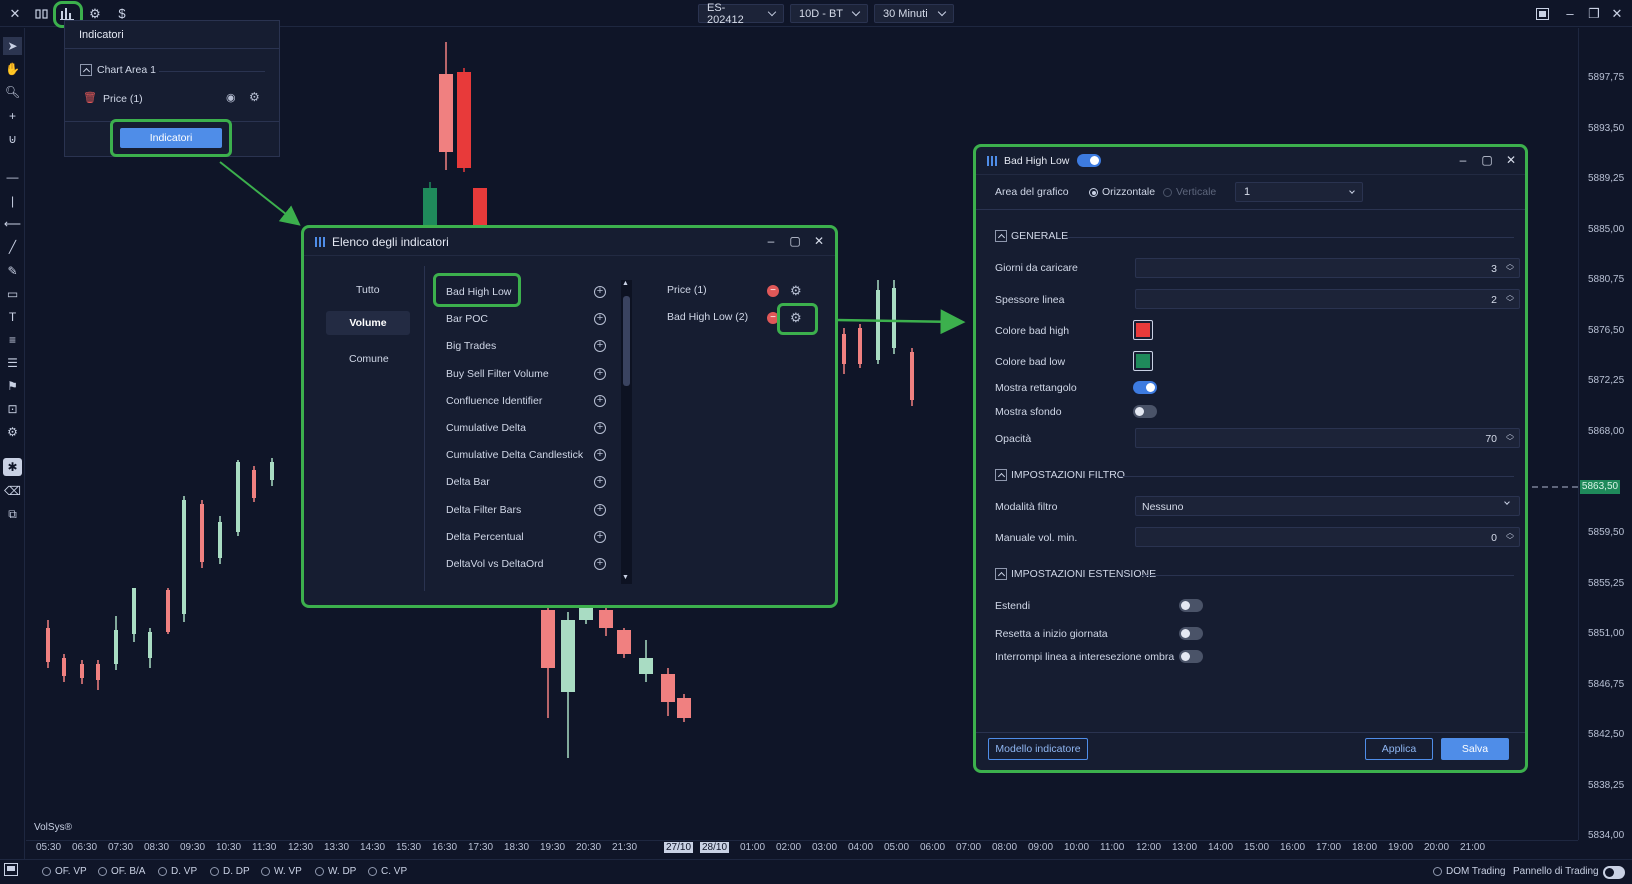 This screenshot has width=1632, height=884. What do you see at coordinates (1038, 749) in the screenshot?
I see `template-button: Modello indicatore` at bounding box center [1038, 749].